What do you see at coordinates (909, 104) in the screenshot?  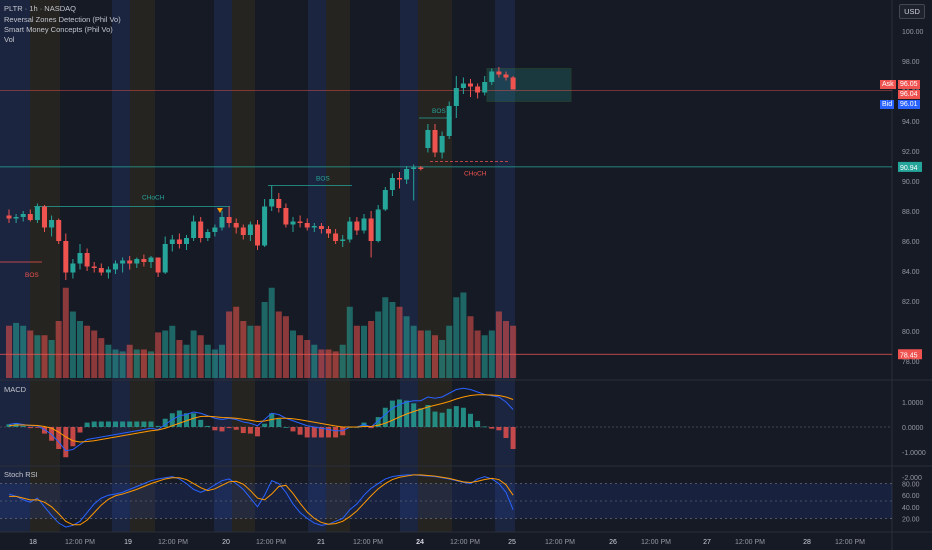 I see `bid-price: 96.01` at bounding box center [909, 104].